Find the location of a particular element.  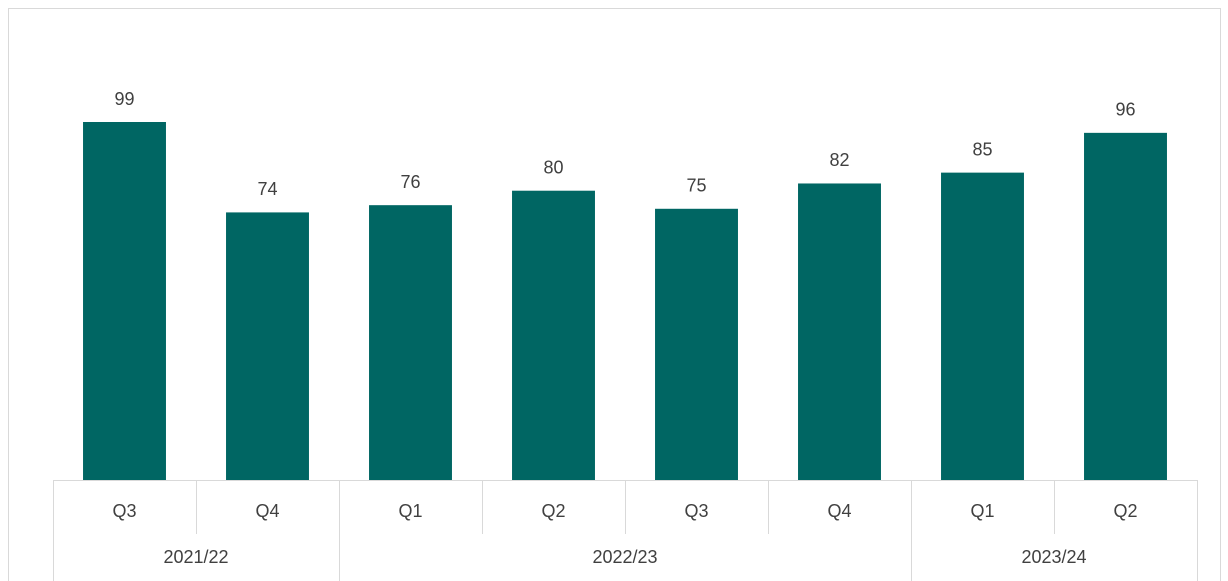

group-label: 2023/24 is located at coordinates (1053, 557).